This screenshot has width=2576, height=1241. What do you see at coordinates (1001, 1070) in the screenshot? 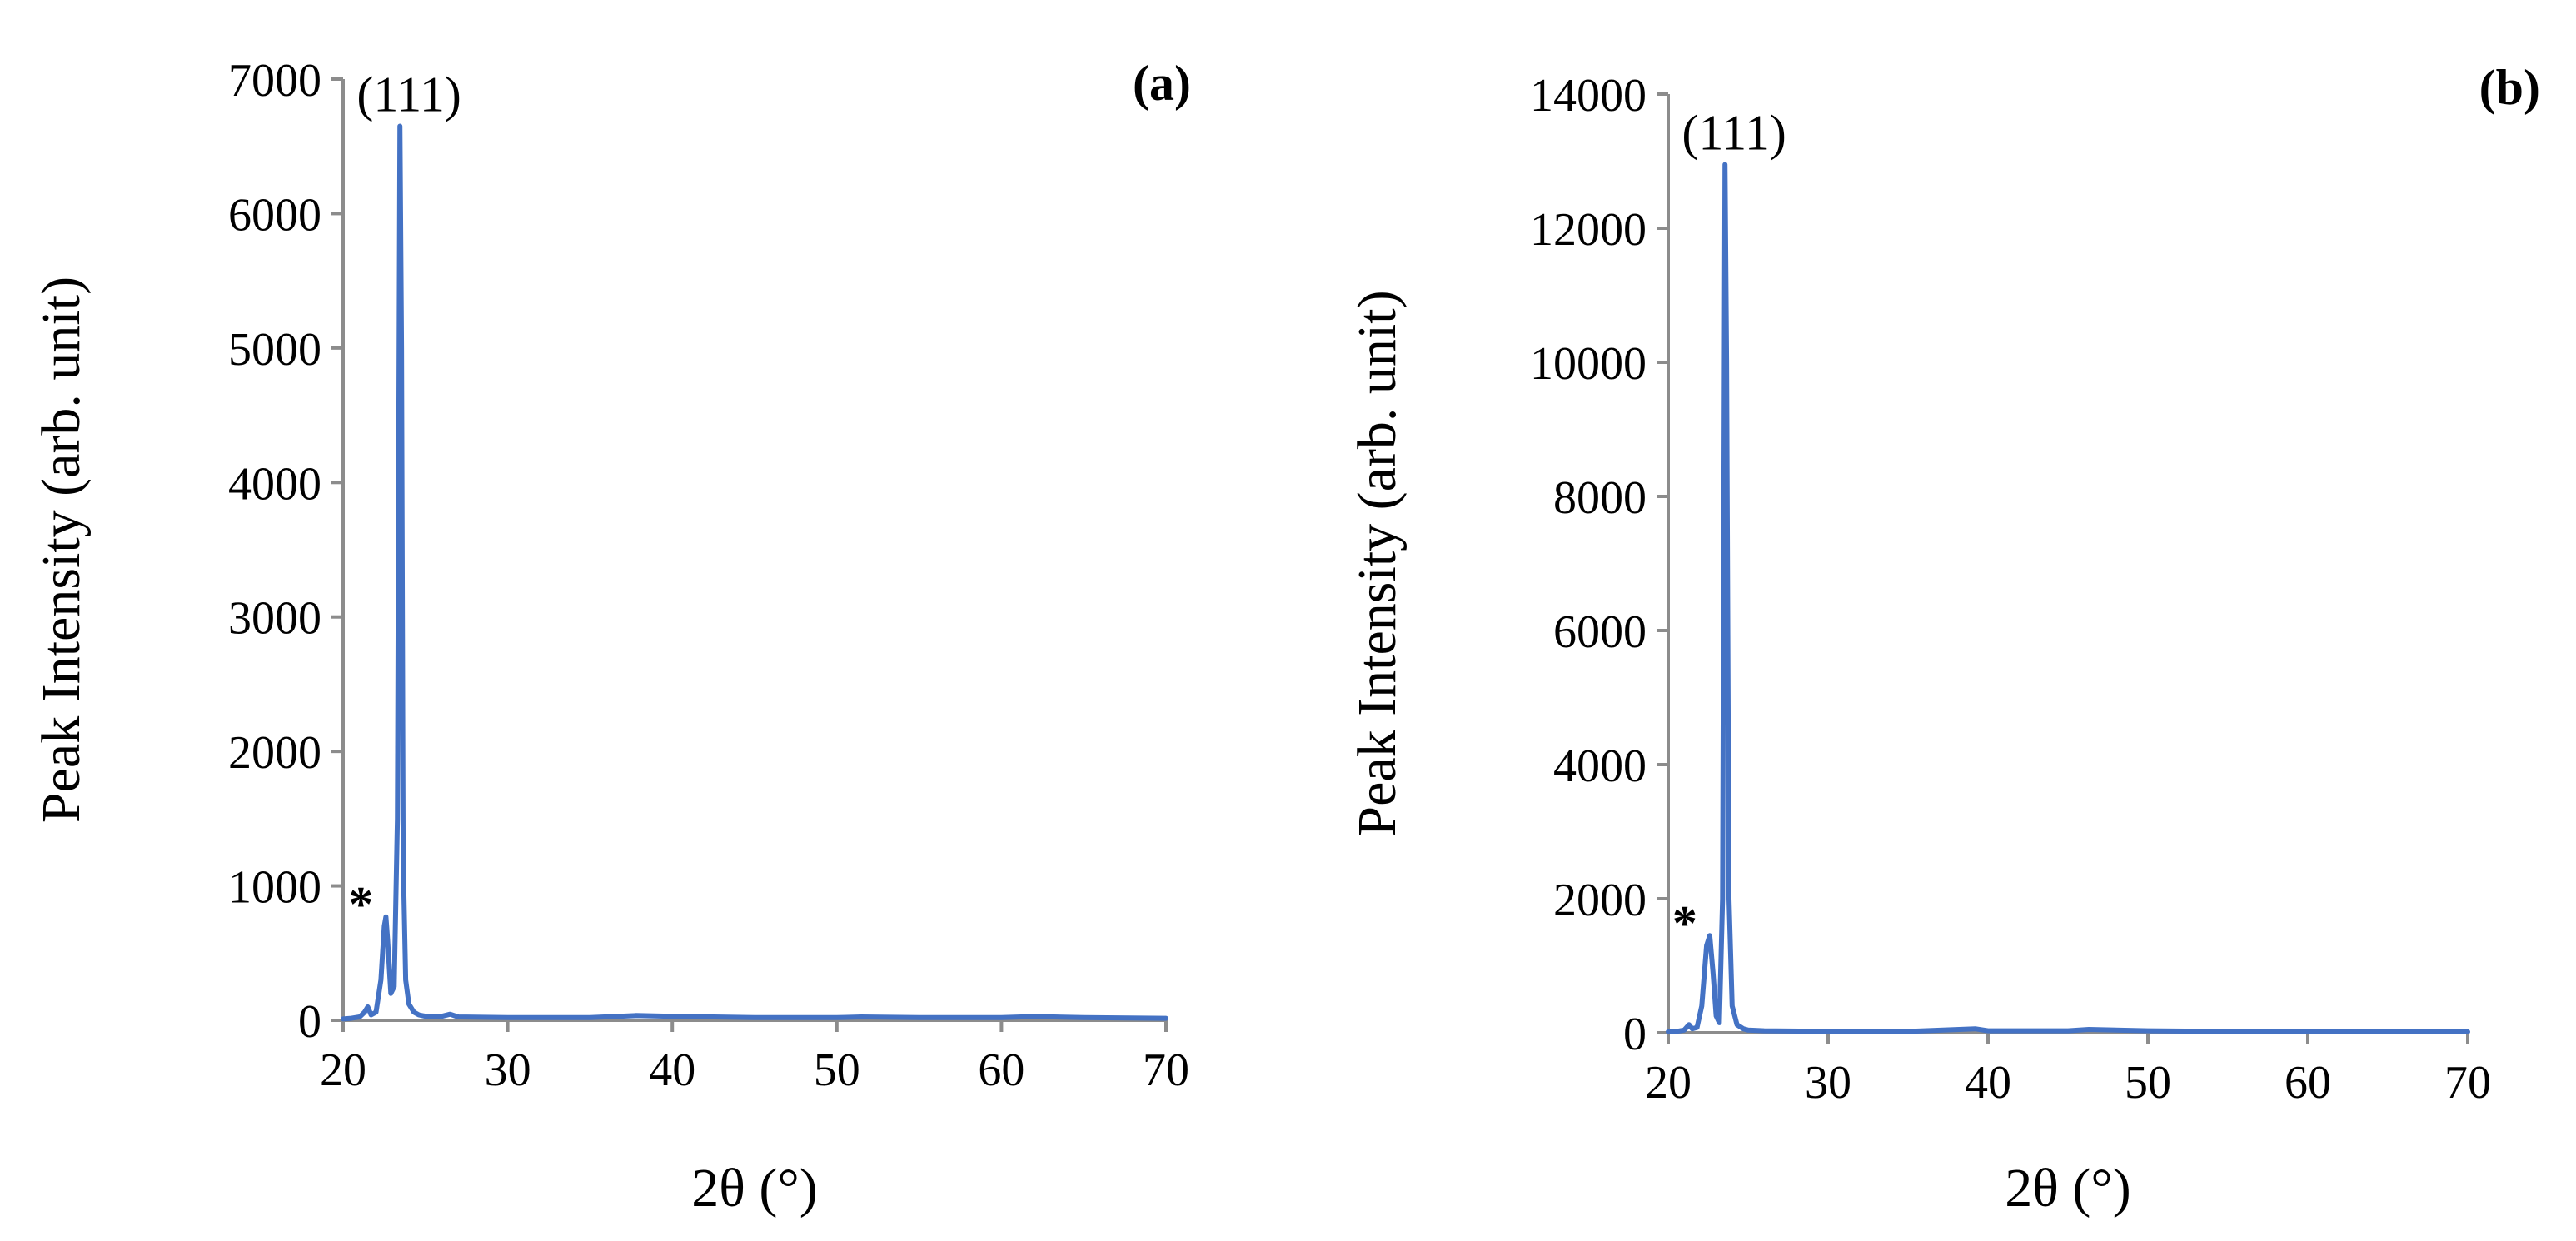
I see `panel-a-x-tick-label: 60` at bounding box center [1001, 1070].